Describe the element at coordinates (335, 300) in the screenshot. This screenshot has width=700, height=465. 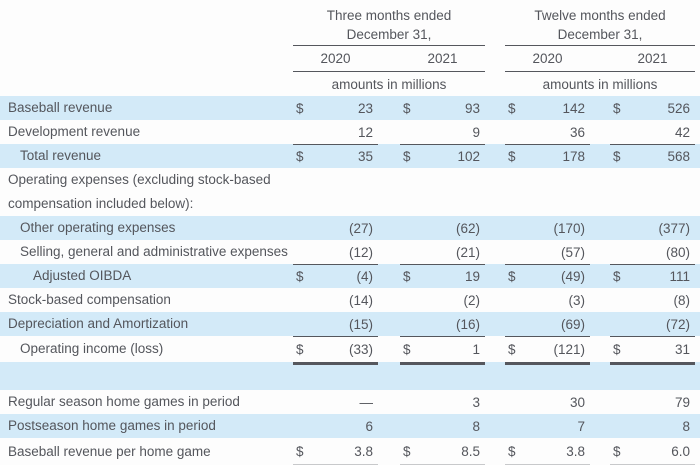
I see `value-cell: (14)` at that location.